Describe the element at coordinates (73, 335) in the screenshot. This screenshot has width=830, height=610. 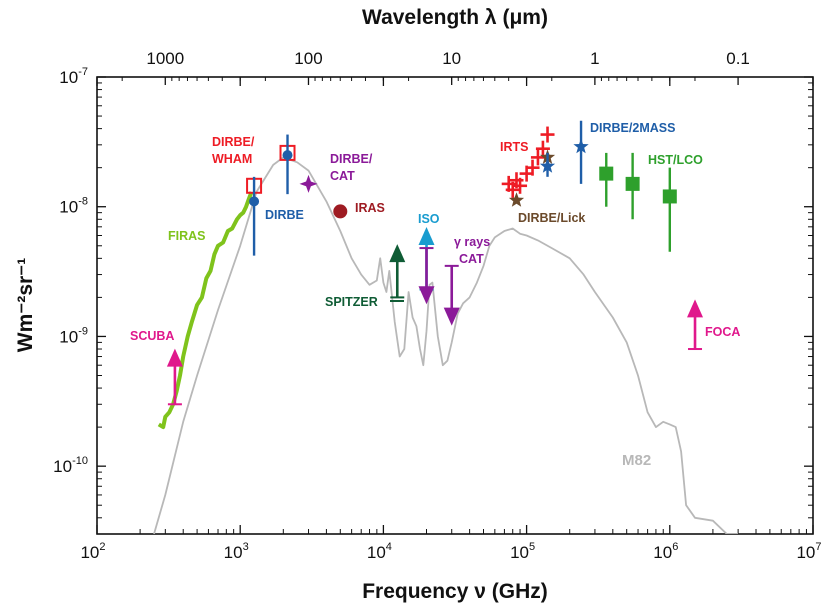
I see `y-tick-label: 10⁻⁹` at that location.